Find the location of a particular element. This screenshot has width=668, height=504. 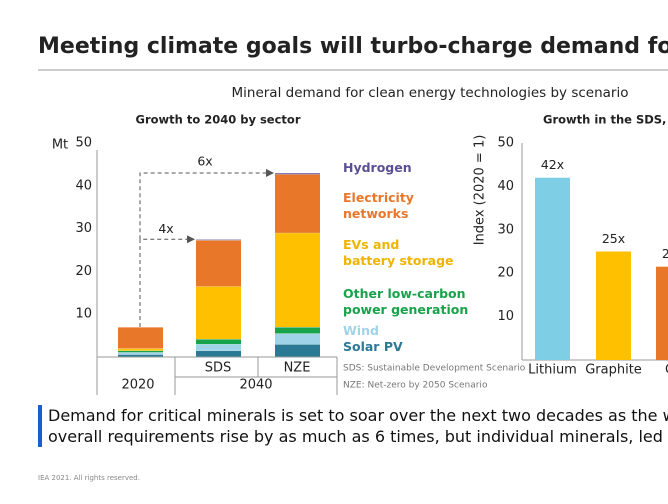

annotation: 6x is located at coordinates (204, 160).